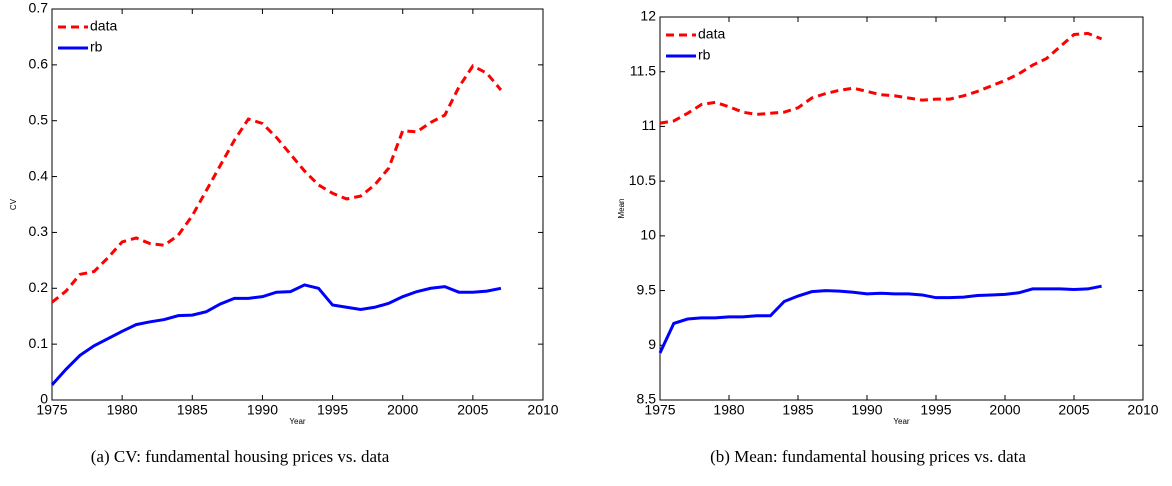 The image size is (1172, 486). Describe the element at coordinates (648, 235) in the screenshot. I see `y-tick-label: 10` at that location.